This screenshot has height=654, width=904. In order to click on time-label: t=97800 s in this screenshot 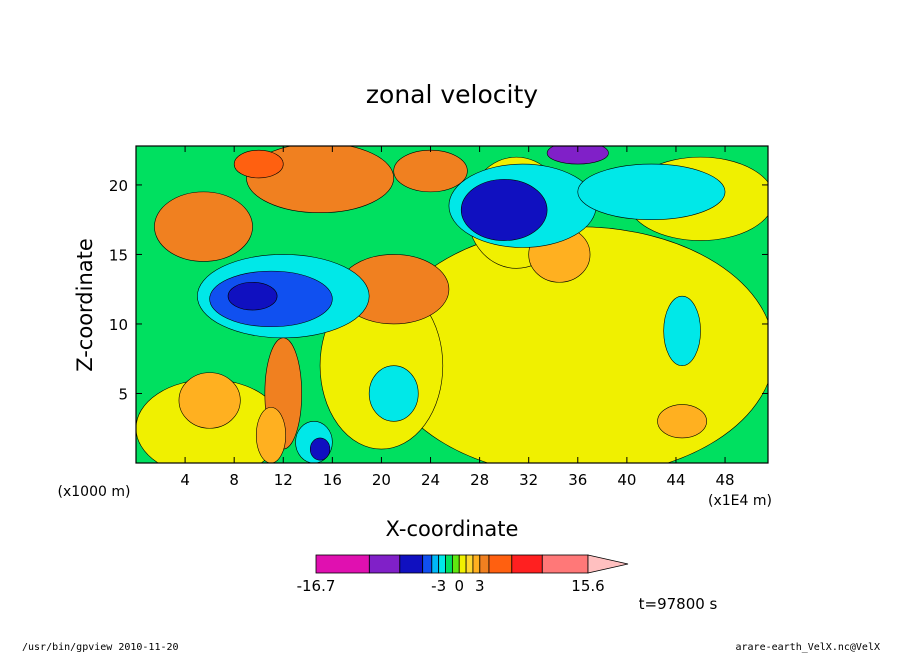, I will do `click(678, 604)`.